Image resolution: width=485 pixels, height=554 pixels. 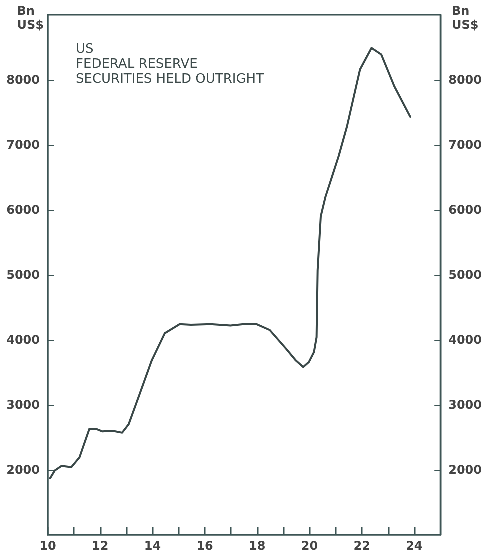 I want to click on y-tick-label: 2000, so click(x=23, y=470).